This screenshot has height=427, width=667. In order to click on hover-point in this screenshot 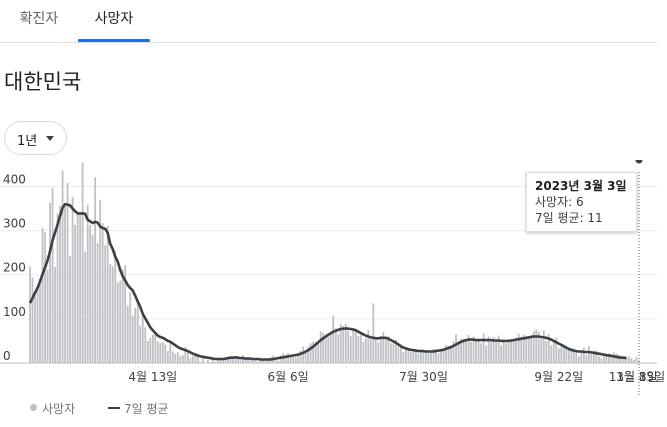, I will do `click(639, 162)`.